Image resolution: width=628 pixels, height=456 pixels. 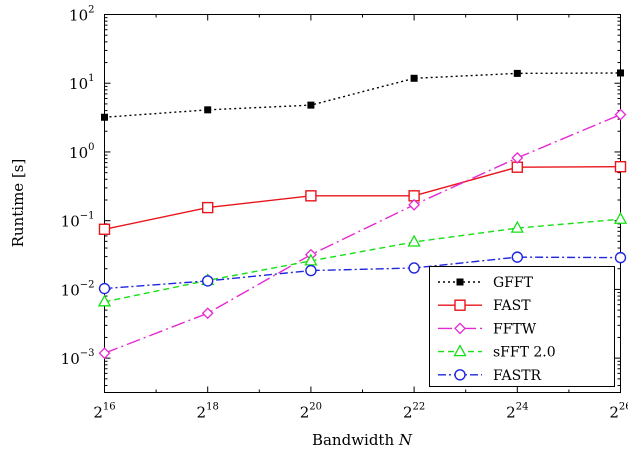 What do you see at coordinates (517, 376) in the screenshot?
I see `legend-label: FASTR` at bounding box center [517, 376].